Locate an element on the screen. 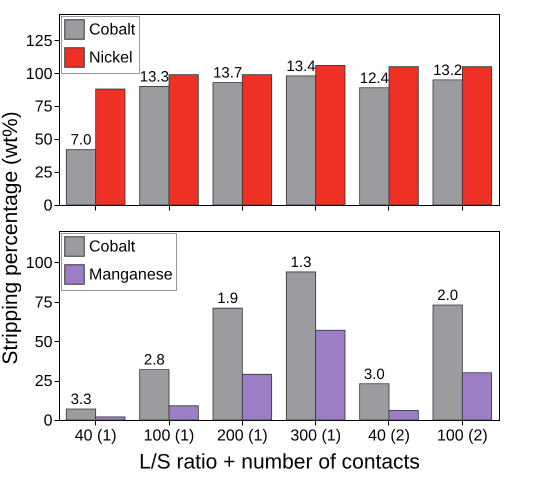  x-tick-label: 100 (1) is located at coordinates (169, 436).